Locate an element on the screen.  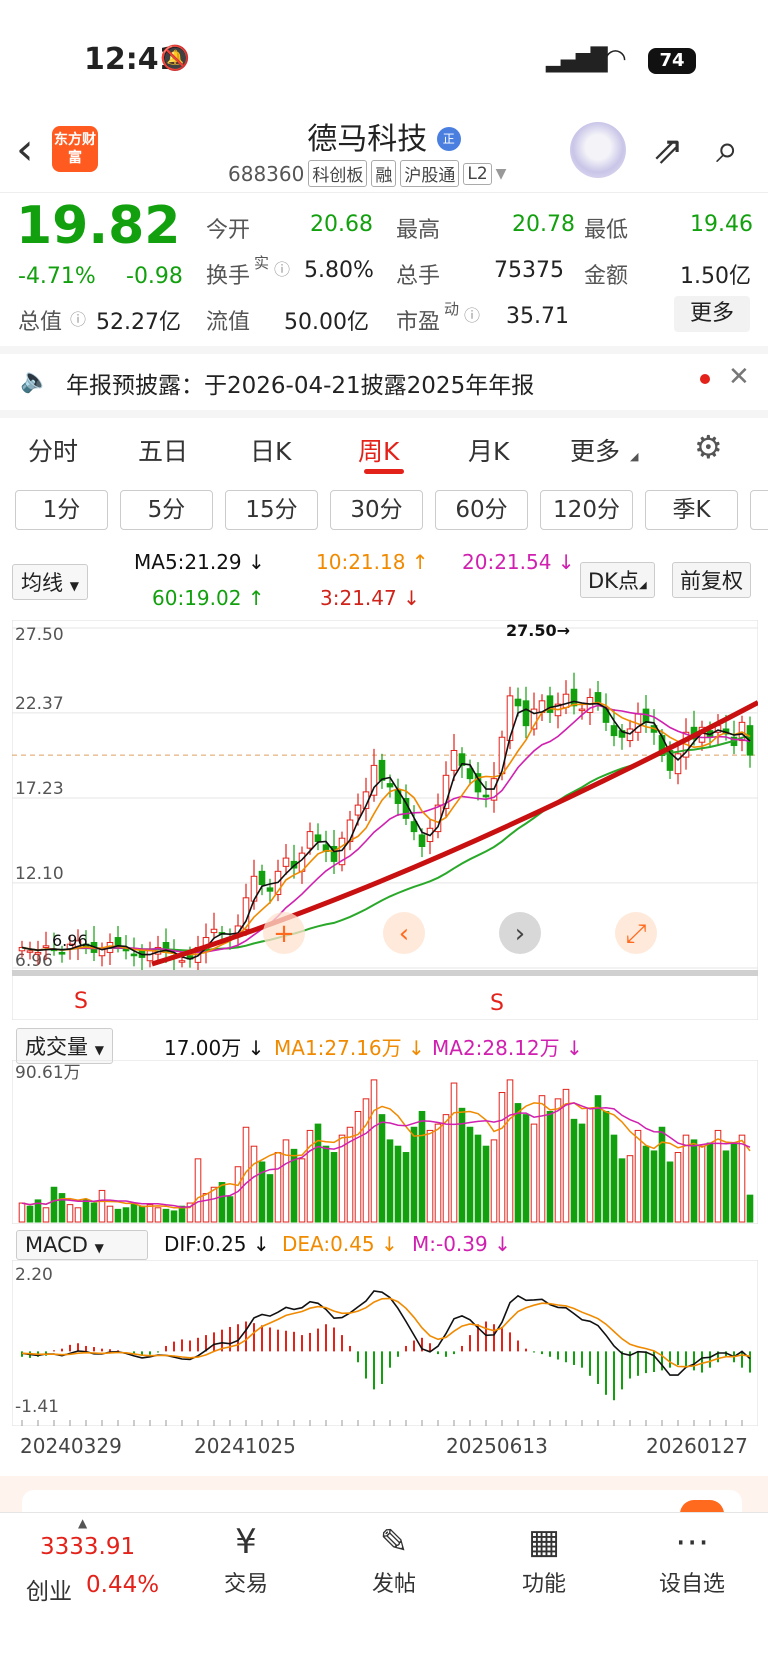
nav-post: ✎ 发帖 is located at coordinates (394, 1560).